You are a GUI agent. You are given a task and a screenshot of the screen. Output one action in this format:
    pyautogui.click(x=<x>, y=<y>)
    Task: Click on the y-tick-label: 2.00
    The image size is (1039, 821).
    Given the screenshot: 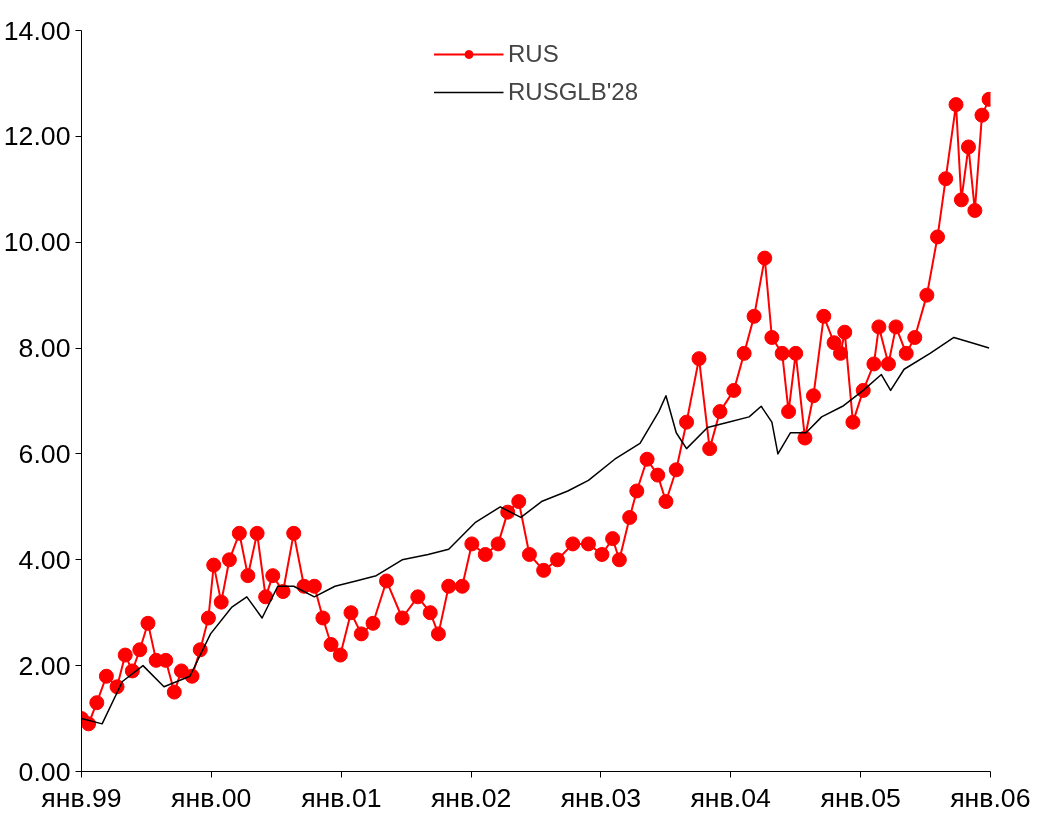 What is the action you would take?
    pyautogui.click(x=44, y=665)
    